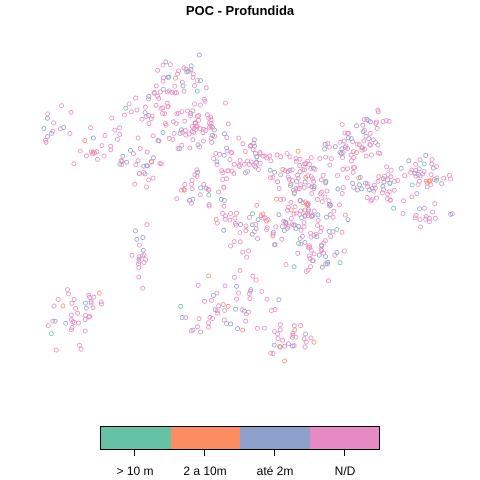 The height and width of the screenshot is (480, 480). What do you see at coordinates (134, 453) in the screenshot?
I see `legend-tick` at bounding box center [134, 453].